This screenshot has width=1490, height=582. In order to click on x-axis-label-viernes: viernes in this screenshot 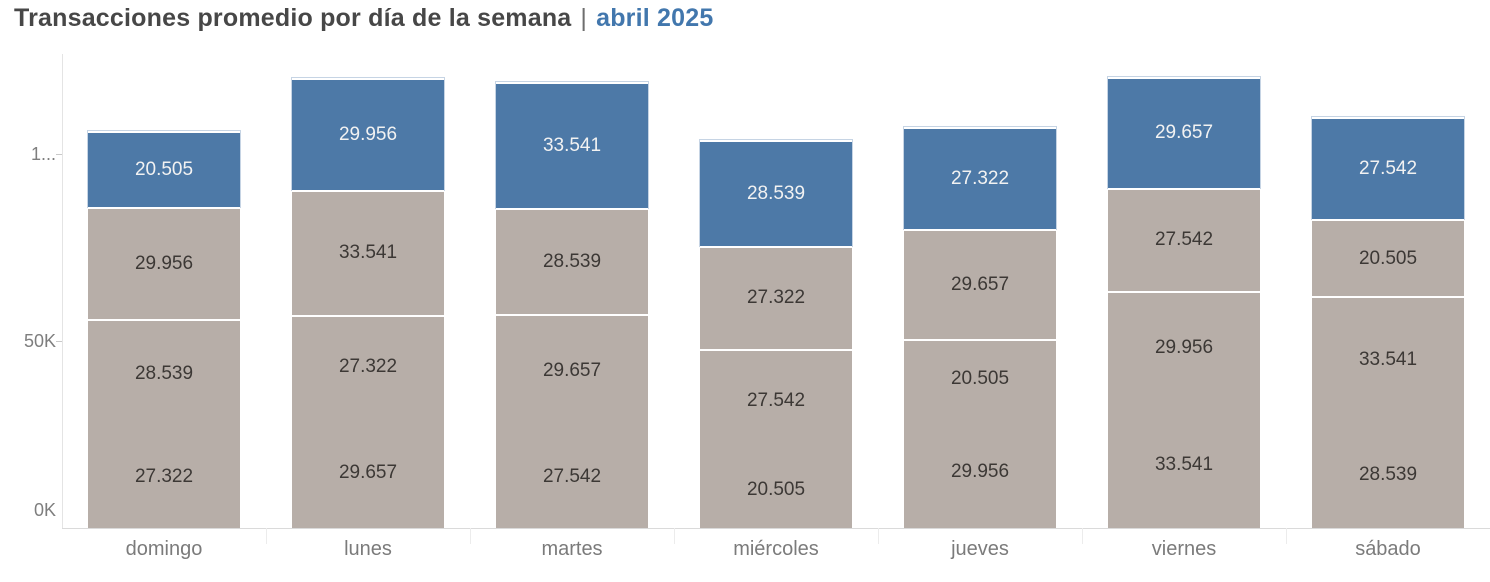, I will do `click(1184, 549)`.